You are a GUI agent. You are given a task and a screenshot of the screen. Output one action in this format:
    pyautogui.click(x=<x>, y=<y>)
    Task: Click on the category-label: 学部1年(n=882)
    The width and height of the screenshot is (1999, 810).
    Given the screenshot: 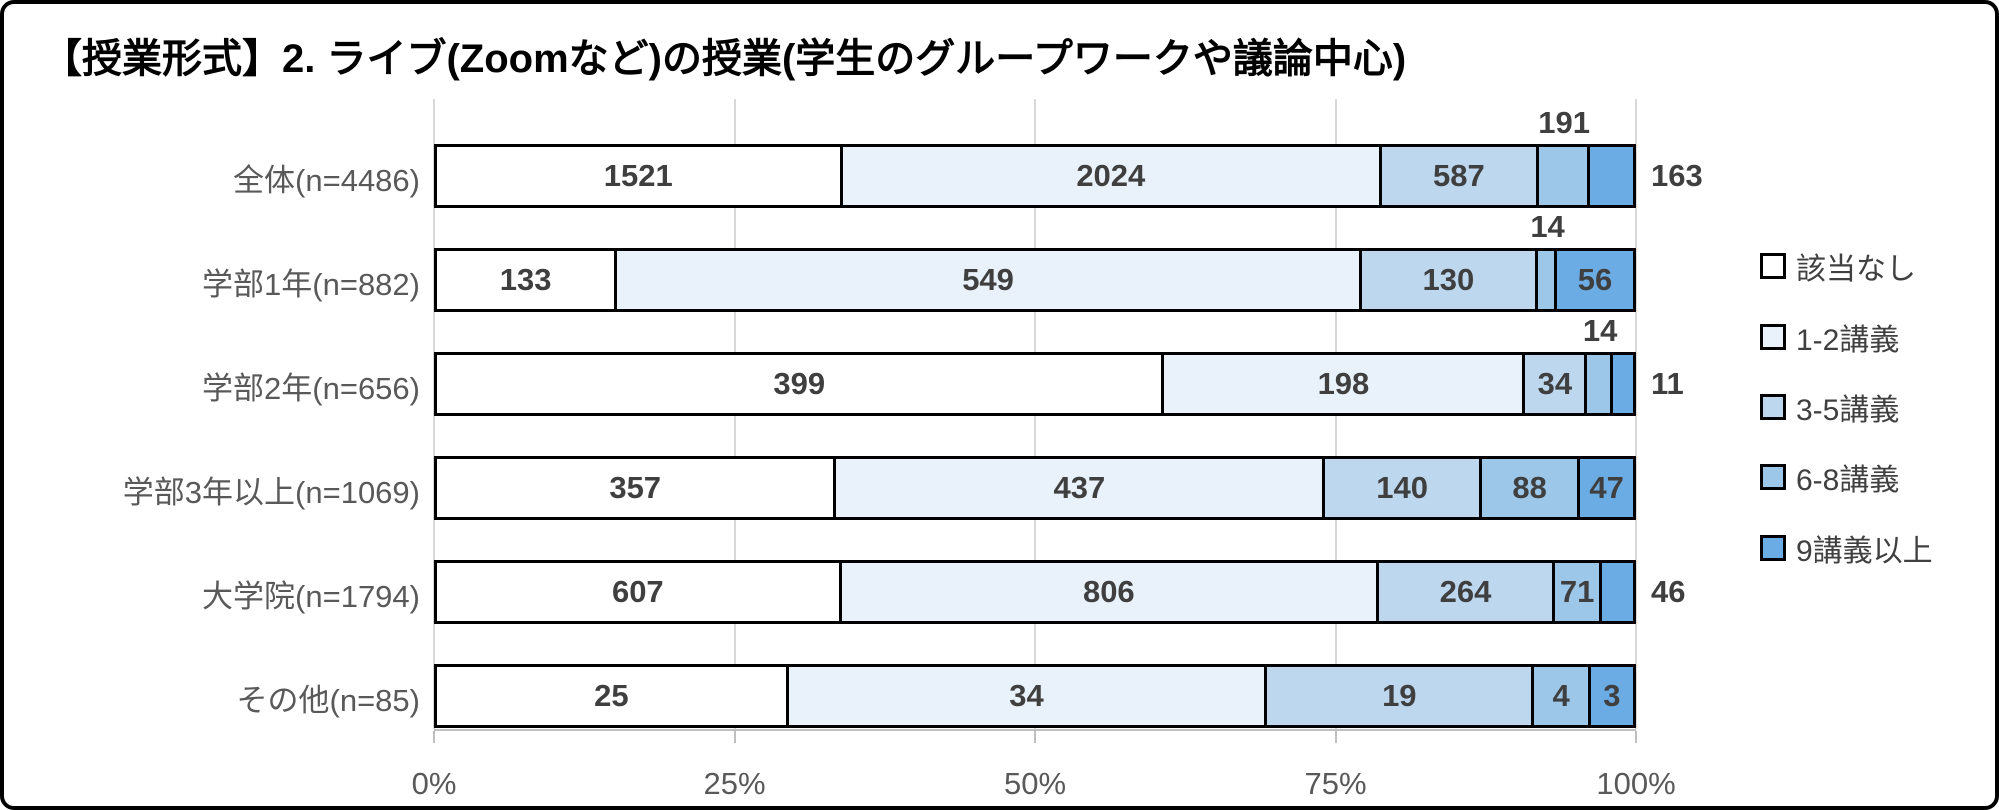 What is the action you would take?
    pyautogui.click(x=311, y=284)
    